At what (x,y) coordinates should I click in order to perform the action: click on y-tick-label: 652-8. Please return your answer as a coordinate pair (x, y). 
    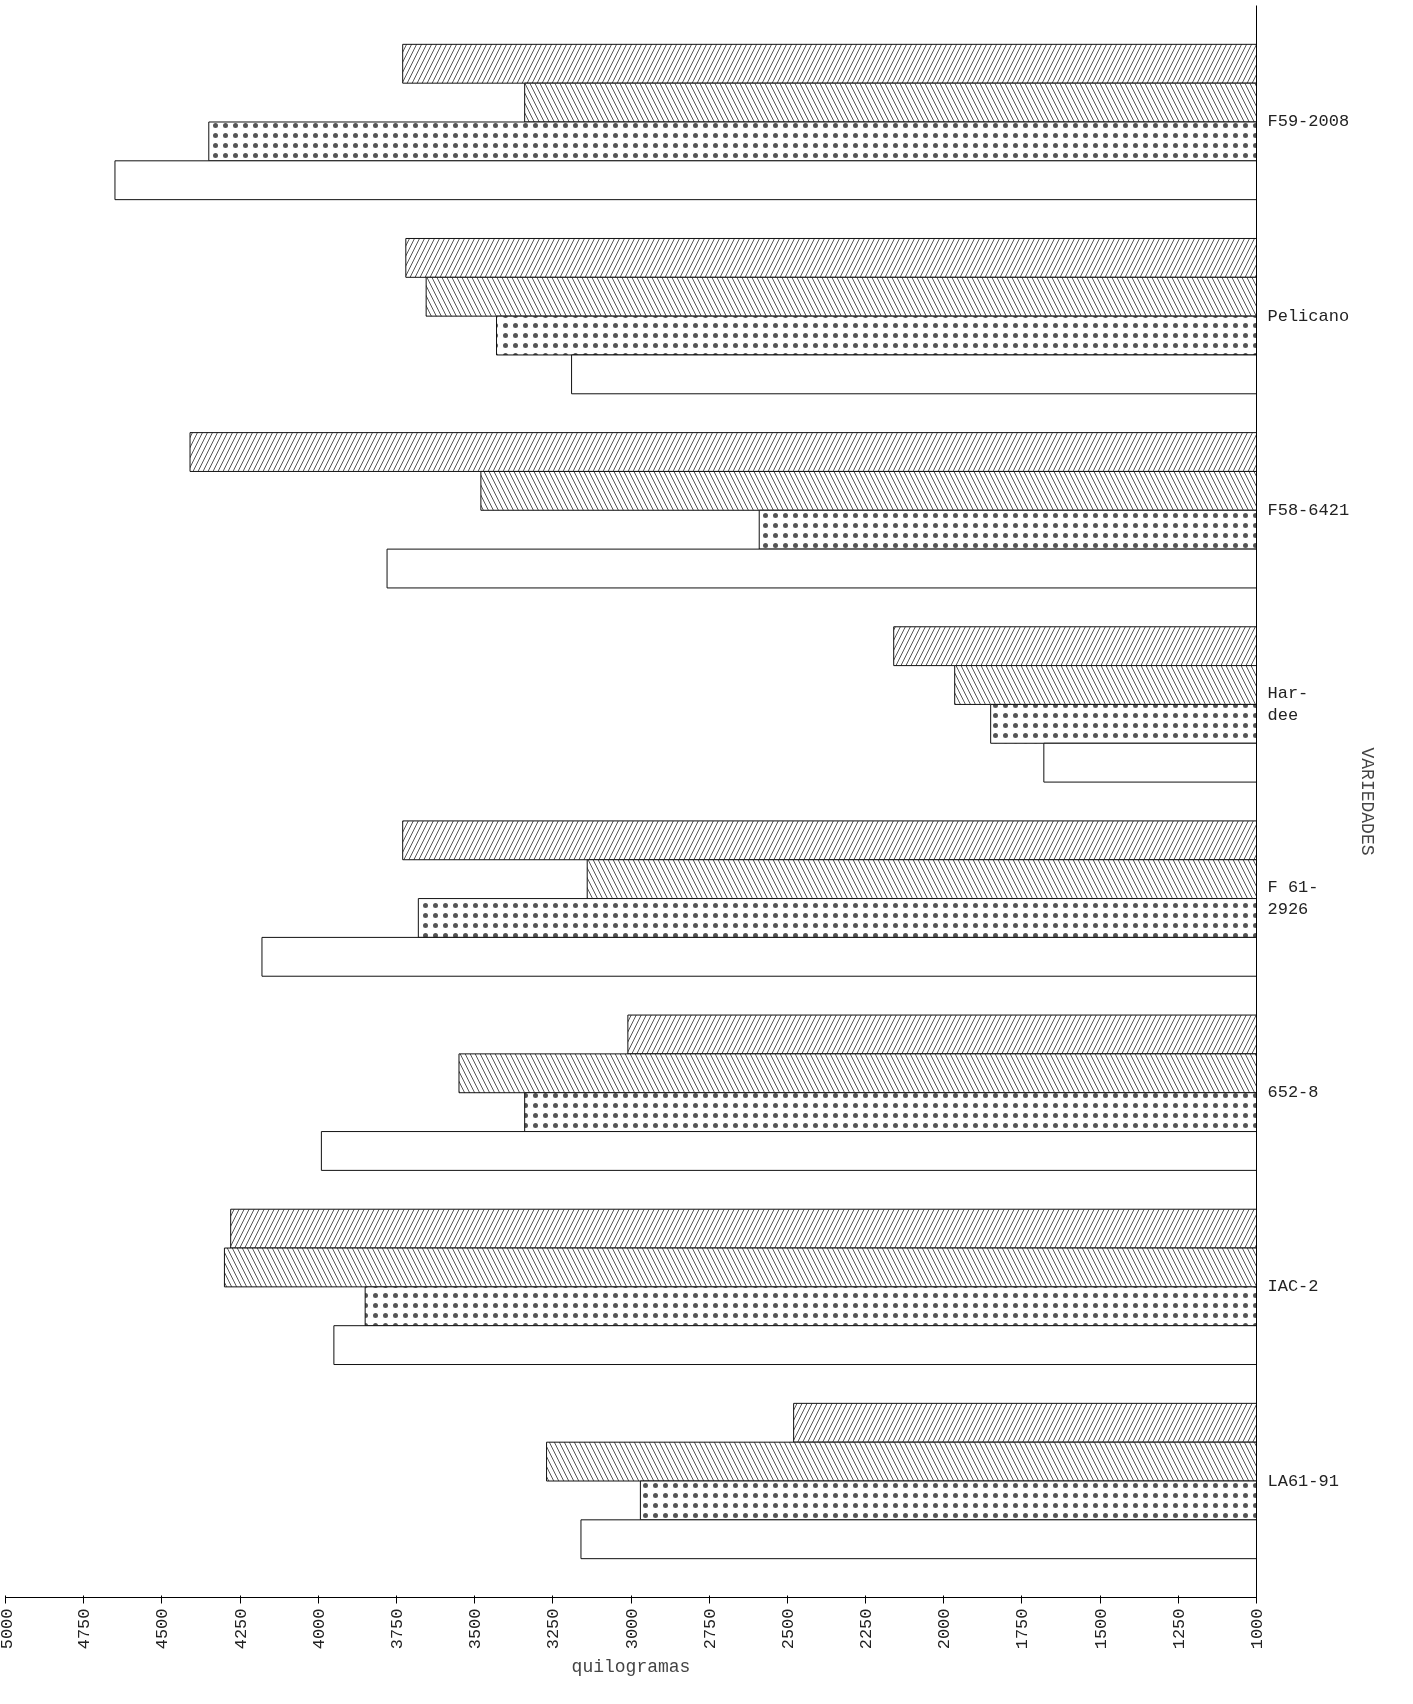
    Looking at the image, I should click on (1293, 1093).